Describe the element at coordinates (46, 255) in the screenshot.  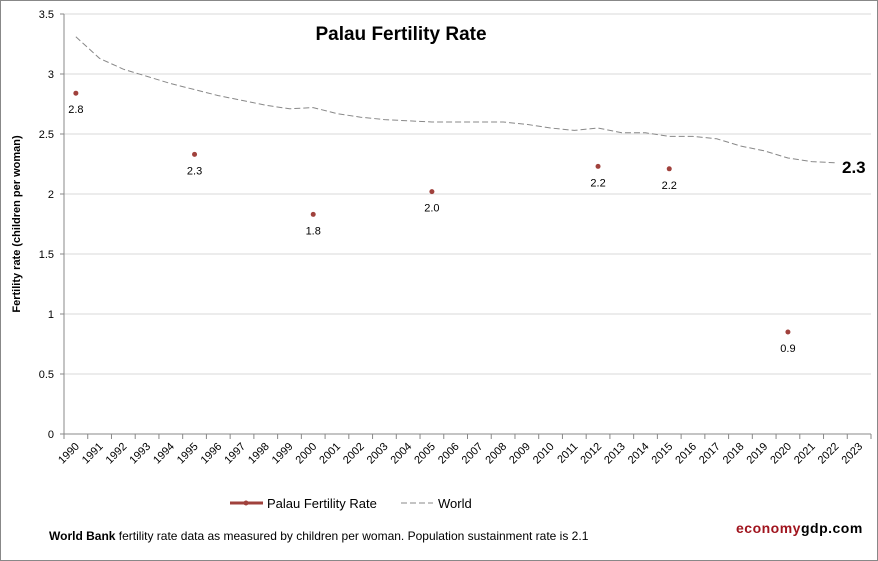
I see `y-tick-label: 1.5` at that location.